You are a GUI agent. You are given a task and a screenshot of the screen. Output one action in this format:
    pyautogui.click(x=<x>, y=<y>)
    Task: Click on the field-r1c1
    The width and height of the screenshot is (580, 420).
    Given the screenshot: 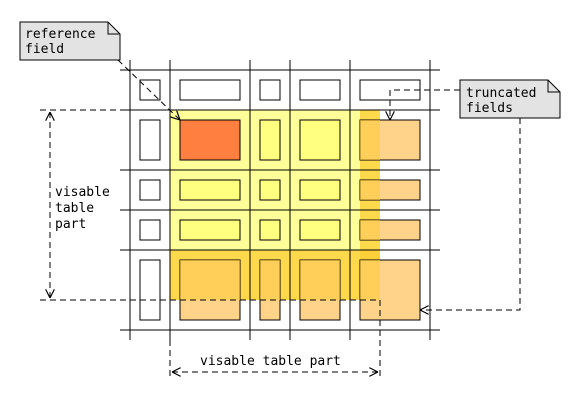 What is the action you would take?
    pyautogui.click(x=150, y=90)
    